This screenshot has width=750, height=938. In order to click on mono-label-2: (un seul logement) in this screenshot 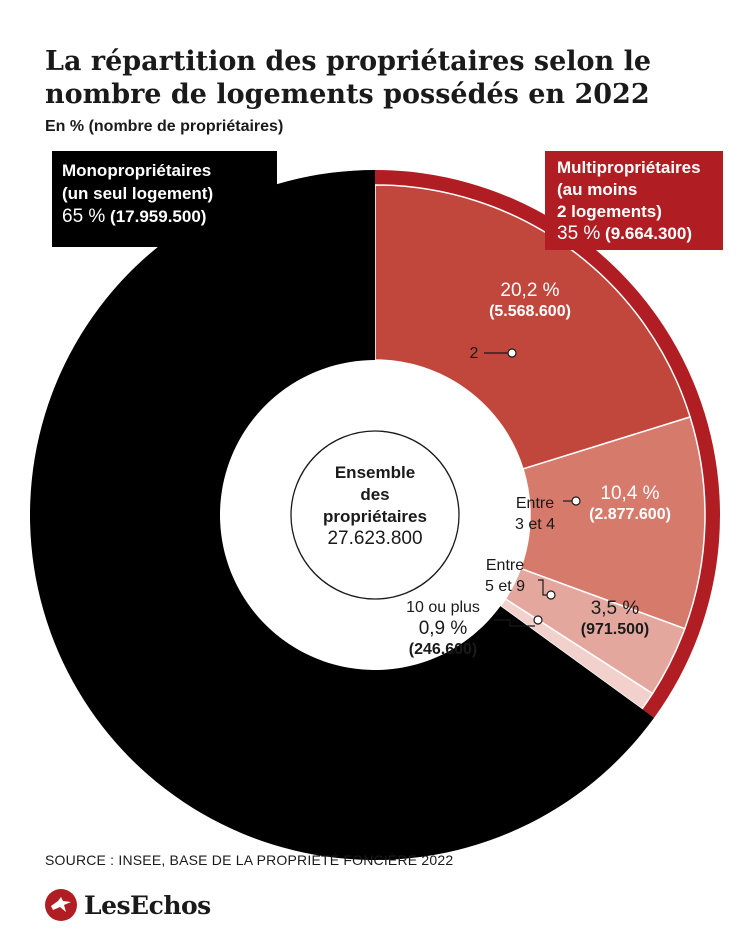, I will do `click(138, 193)`.